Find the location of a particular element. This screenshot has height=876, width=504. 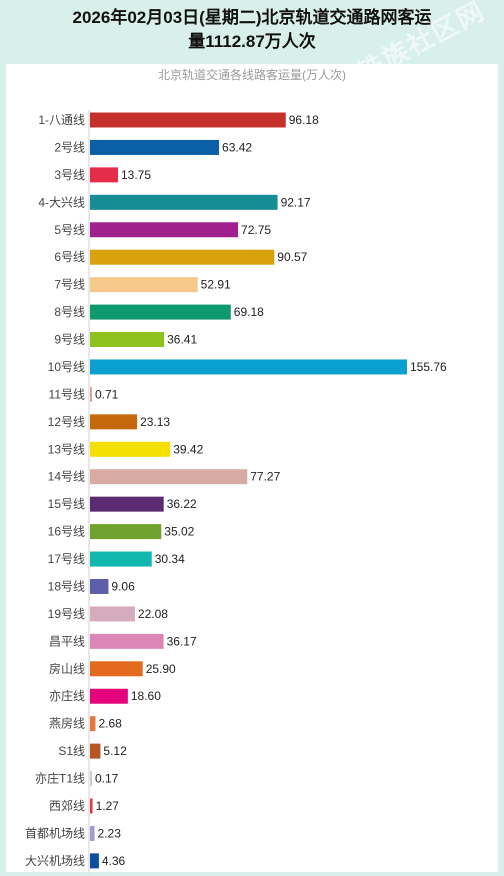

category-label: 大兴机场线 is located at coordinates (55, 861).